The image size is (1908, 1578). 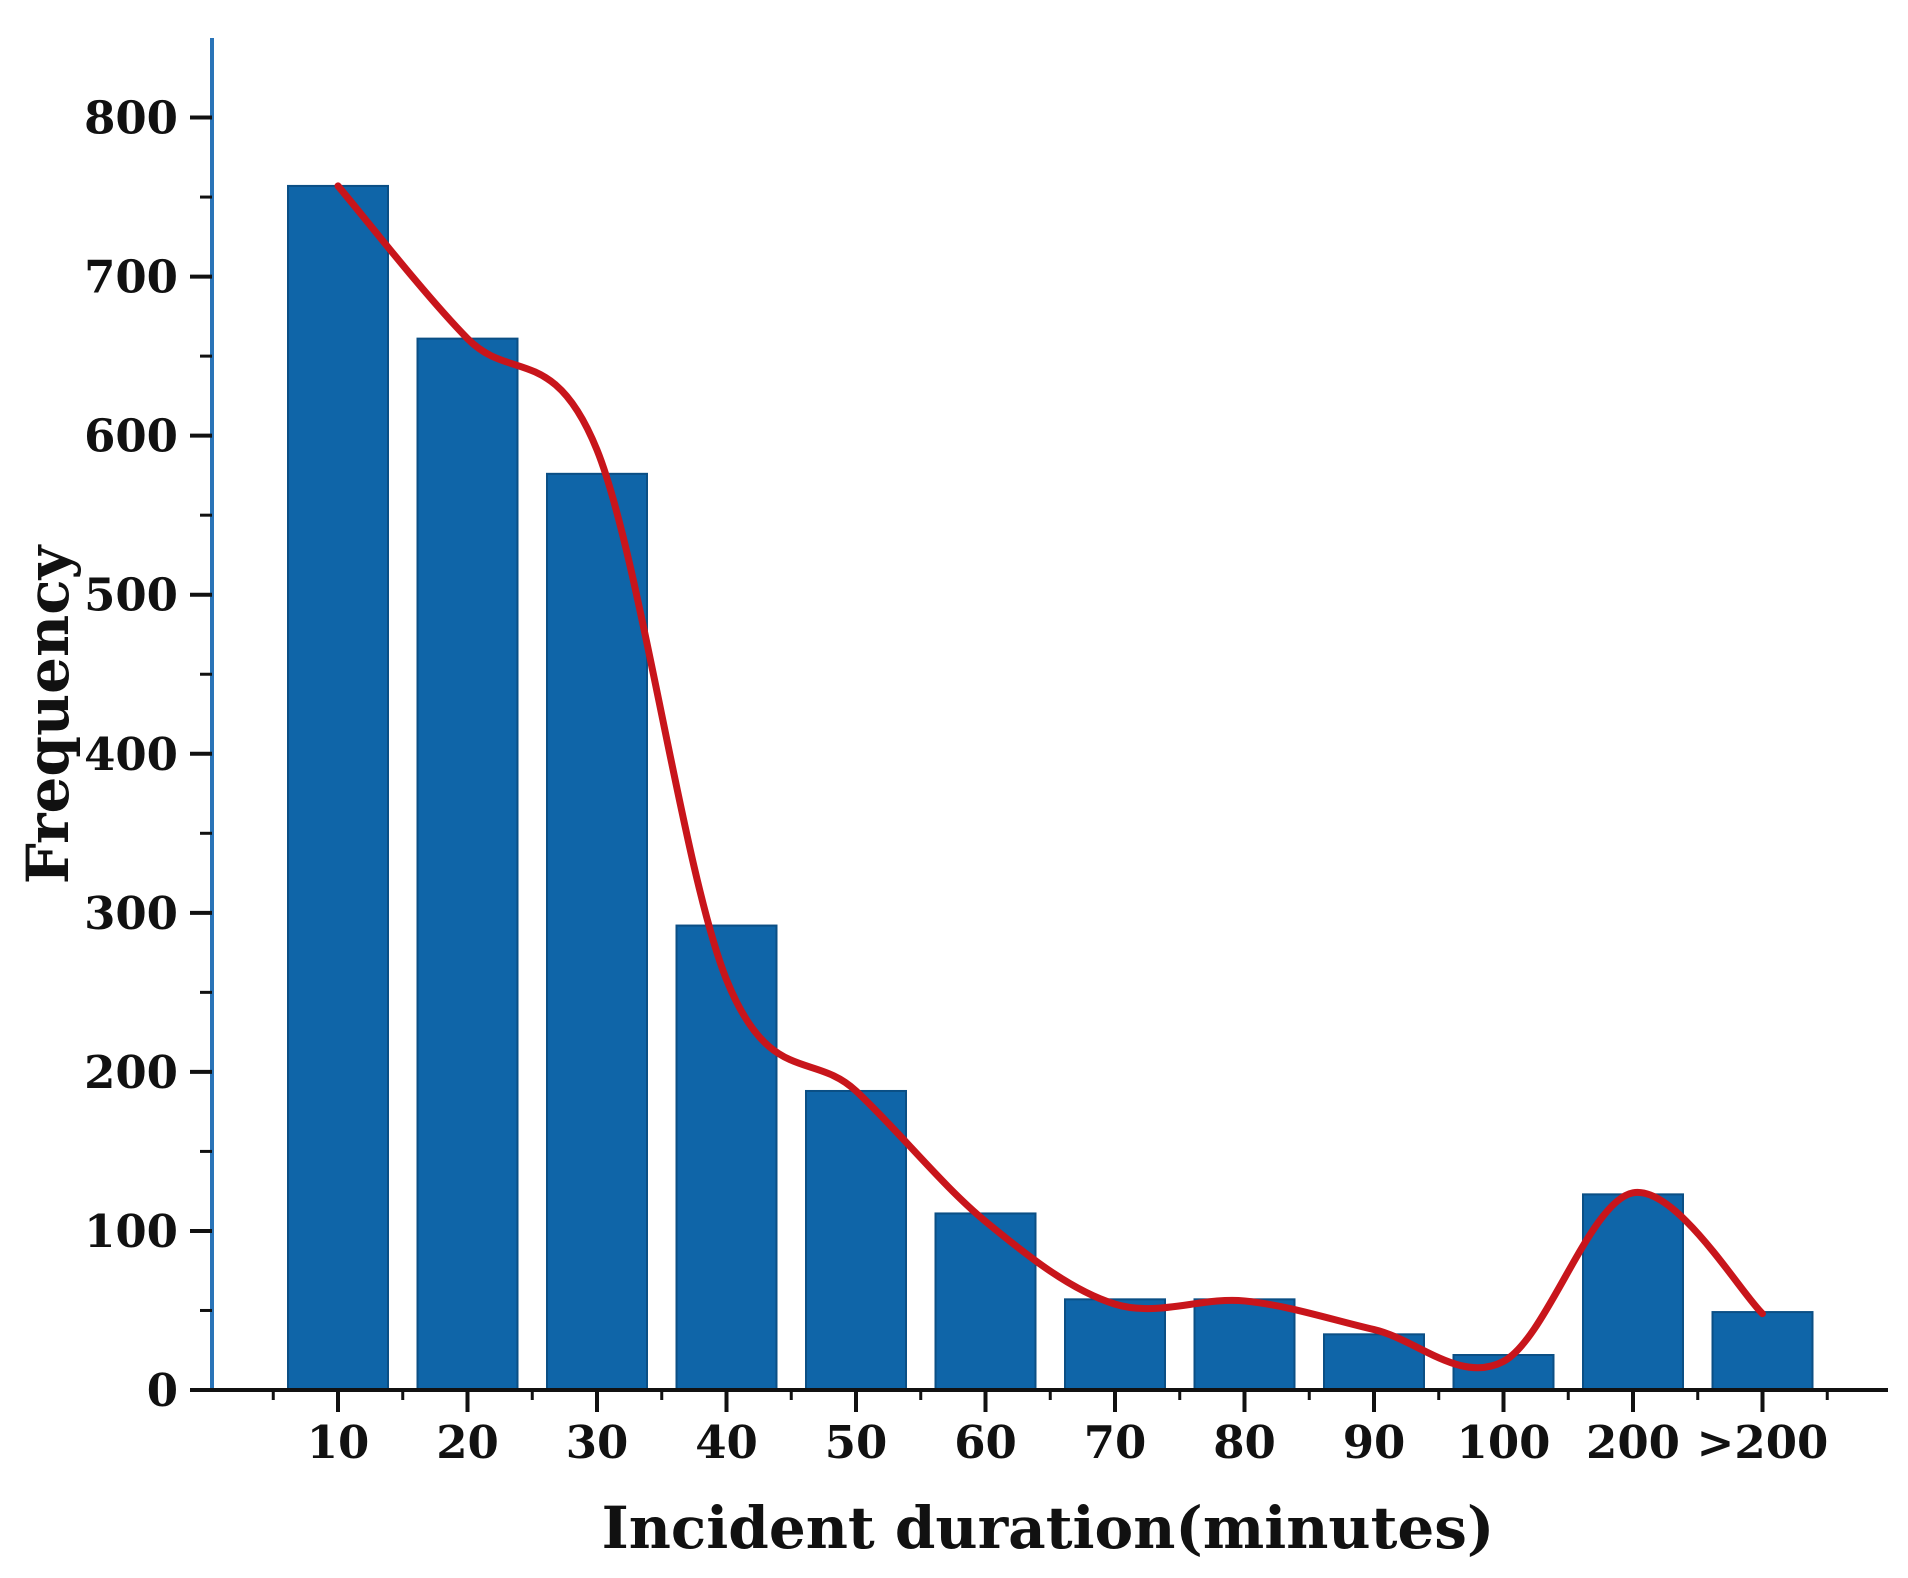 What do you see at coordinates (131, 913) in the screenshot?
I see `y-tick-label-300: 300` at bounding box center [131, 913].